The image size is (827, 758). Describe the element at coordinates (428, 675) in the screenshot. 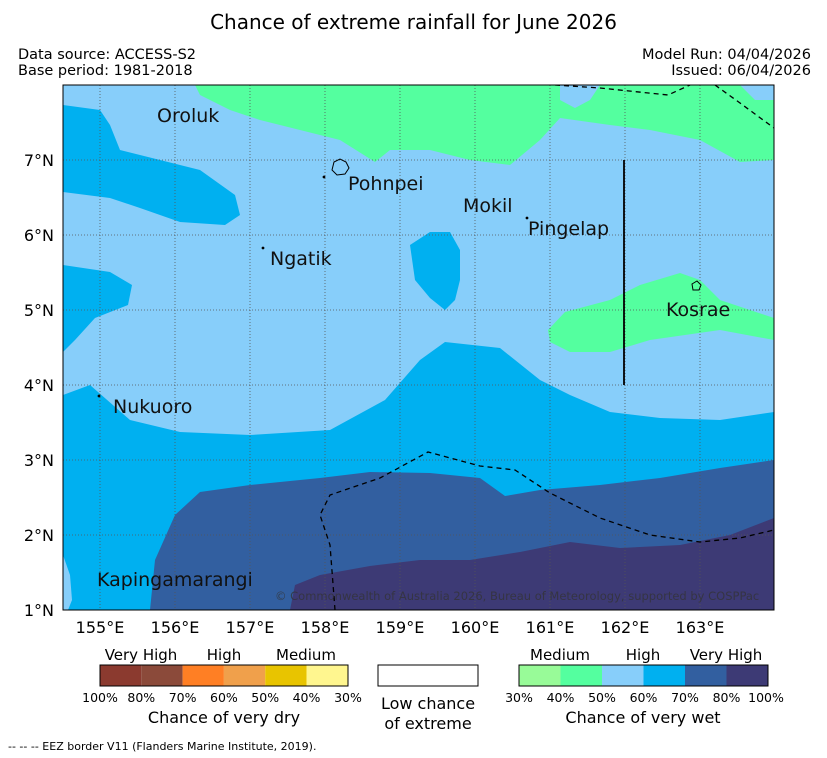

I see `low-chance-swatch` at that location.